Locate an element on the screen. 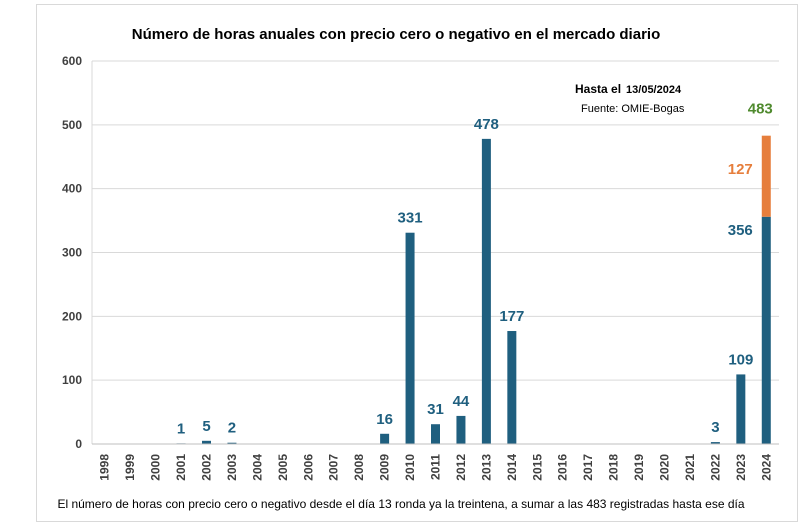 The image size is (802, 529). x-tick-label: 2018 is located at coordinates (614, 467).